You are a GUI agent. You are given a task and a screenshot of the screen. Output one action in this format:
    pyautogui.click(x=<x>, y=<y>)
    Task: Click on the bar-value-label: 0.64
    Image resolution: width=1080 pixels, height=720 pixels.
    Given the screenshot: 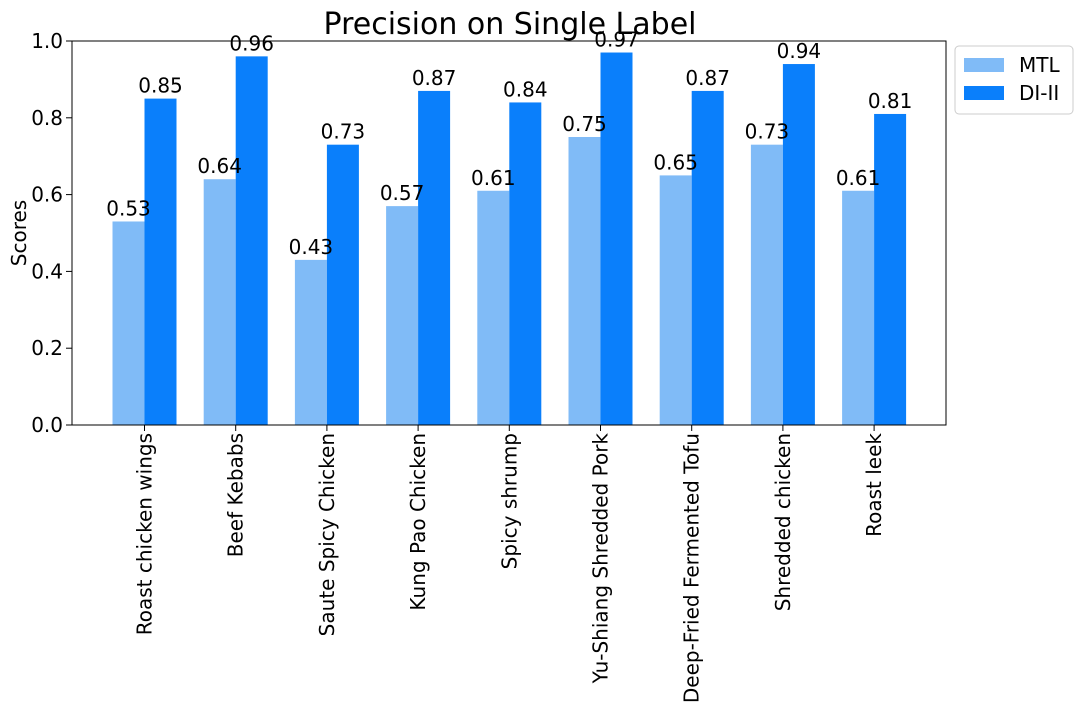 What is the action you would take?
    pyautogui.click(x=219, y=166)
    